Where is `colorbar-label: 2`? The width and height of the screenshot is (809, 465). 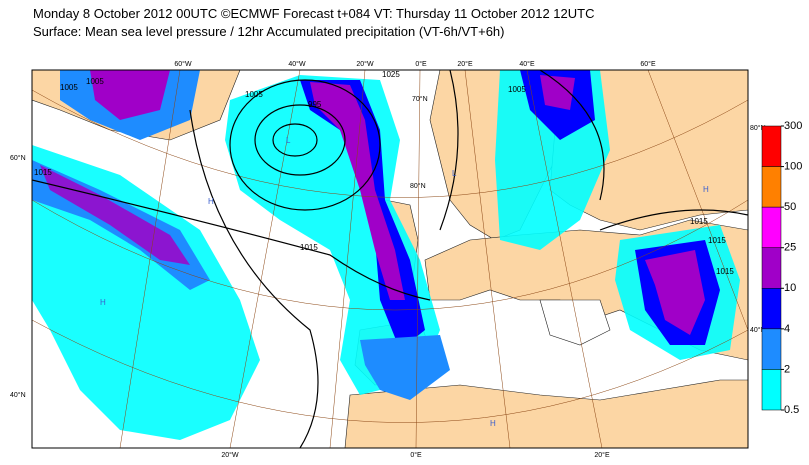
colorbar-label: 2 is located at coordinates (787, 369).